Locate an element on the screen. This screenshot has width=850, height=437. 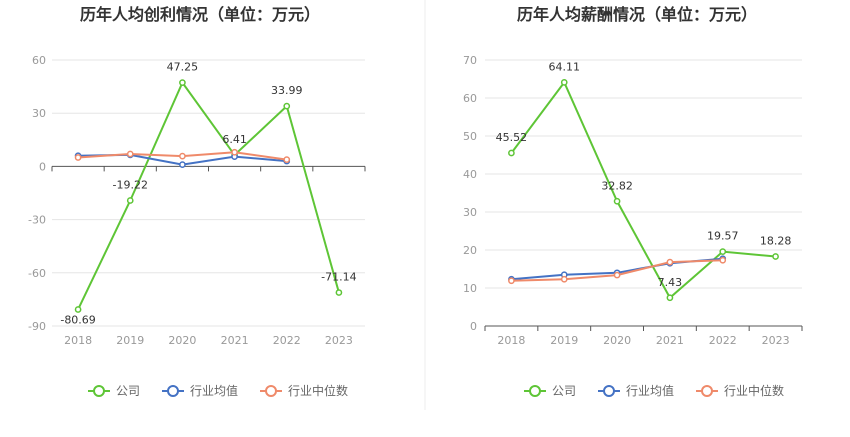
data-label: 32.82 is located at coordinates (617, 185).